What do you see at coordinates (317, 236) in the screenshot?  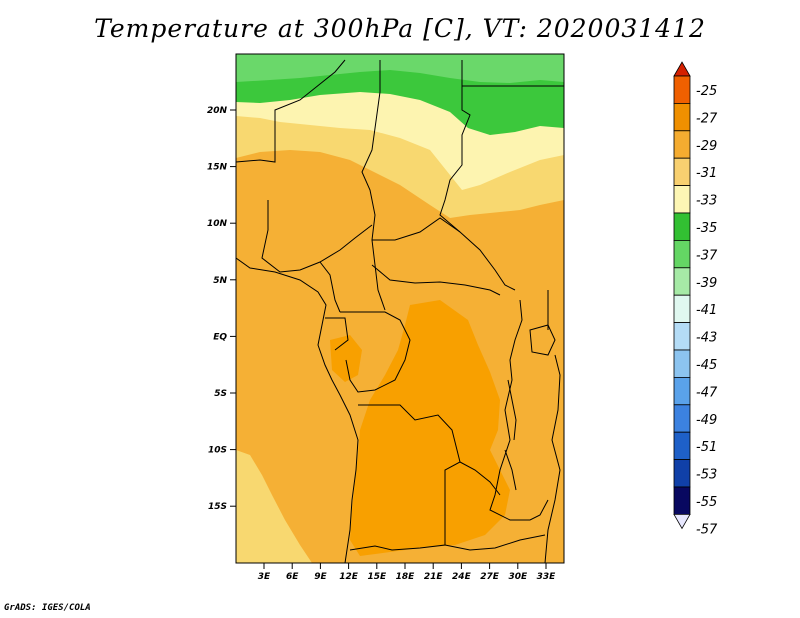 I see `nigeria-border` at bounding box center [317, 236].